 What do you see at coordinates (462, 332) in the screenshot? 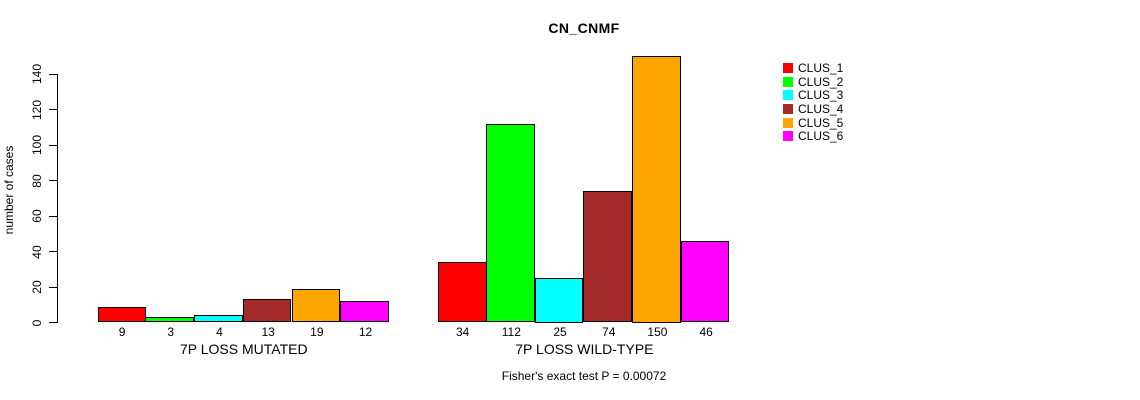
I see `bar-value-7p-loss-wild-type-clus-1: 34` at bounding box center [462, 332].